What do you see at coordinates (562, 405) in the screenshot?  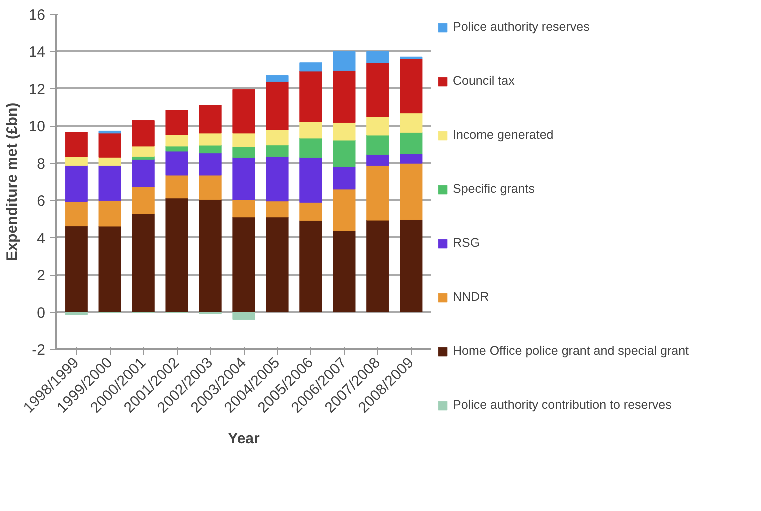 I see `legend-label: Police authority contribution to reserves` at bounding box center [562, 405].